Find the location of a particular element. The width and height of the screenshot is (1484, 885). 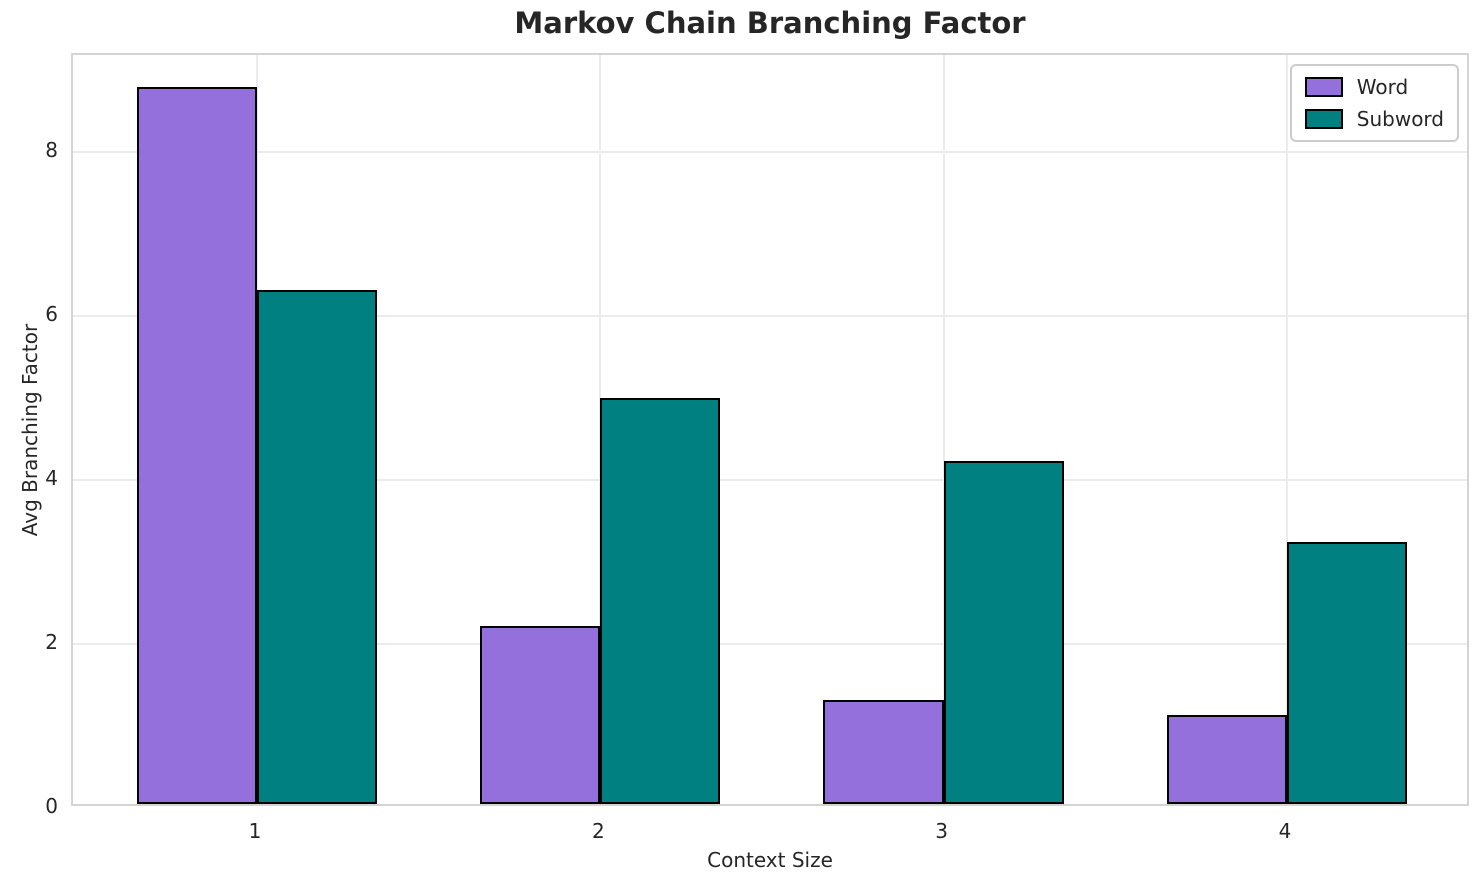

legend: Word Subword is located at coordinates (1374, 103).